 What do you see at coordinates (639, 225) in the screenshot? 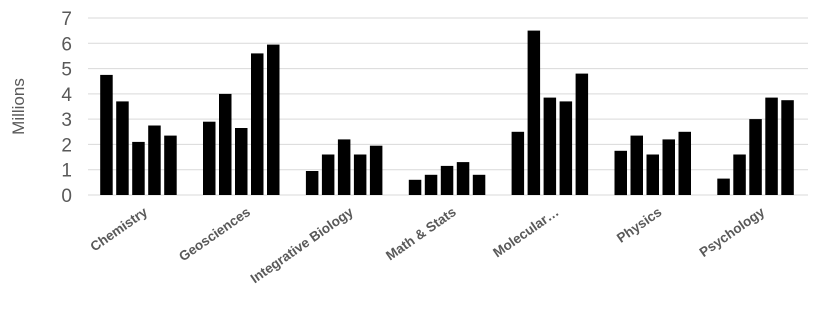
I see `category-label: Physics` at bounding box center [639, 225].